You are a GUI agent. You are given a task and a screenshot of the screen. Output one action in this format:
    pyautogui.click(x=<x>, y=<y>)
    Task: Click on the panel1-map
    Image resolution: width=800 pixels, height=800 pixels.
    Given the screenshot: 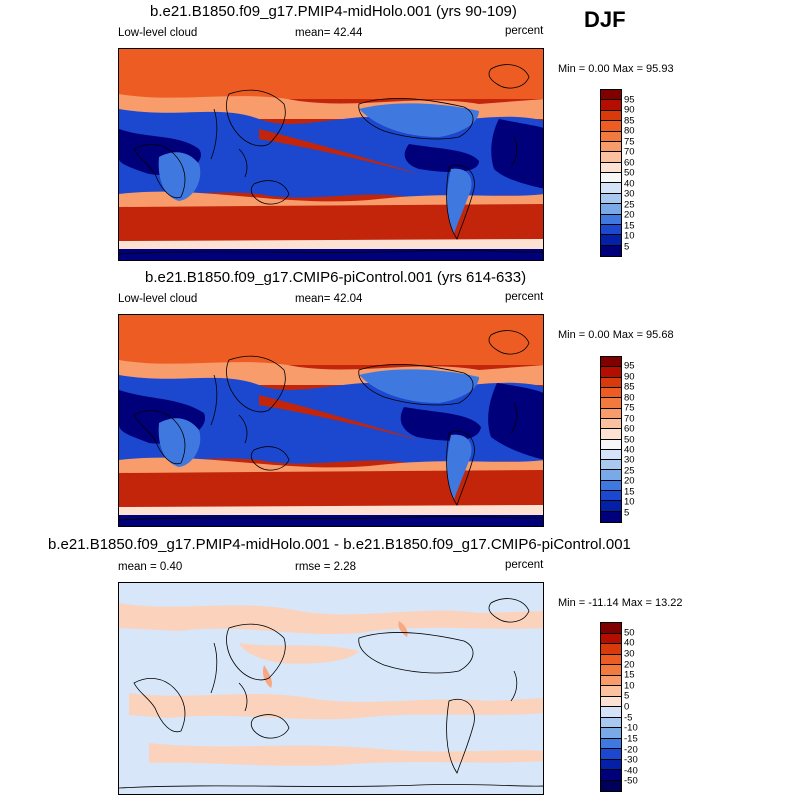 What is the action you would take?
    pyautogui.click(x=331, y=154)
    